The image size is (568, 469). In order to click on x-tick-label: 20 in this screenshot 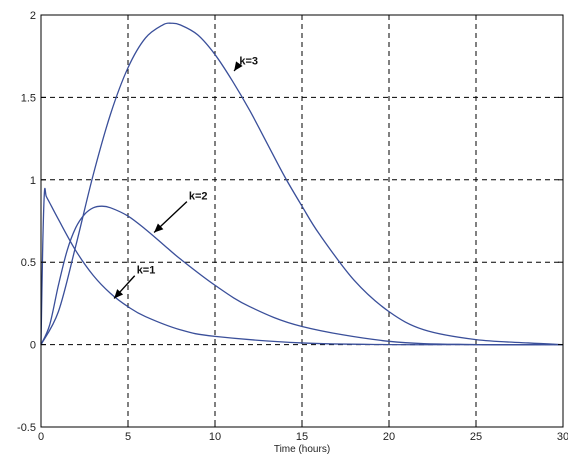, I will do `click(389, 437)`.